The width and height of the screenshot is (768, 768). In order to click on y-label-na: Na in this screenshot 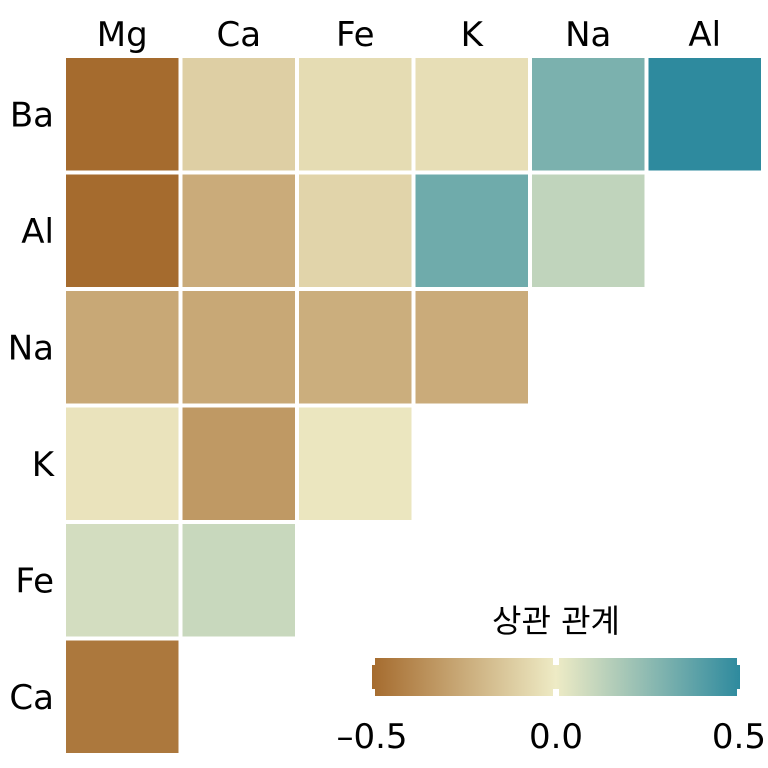, I will do `click(31, 348)`.